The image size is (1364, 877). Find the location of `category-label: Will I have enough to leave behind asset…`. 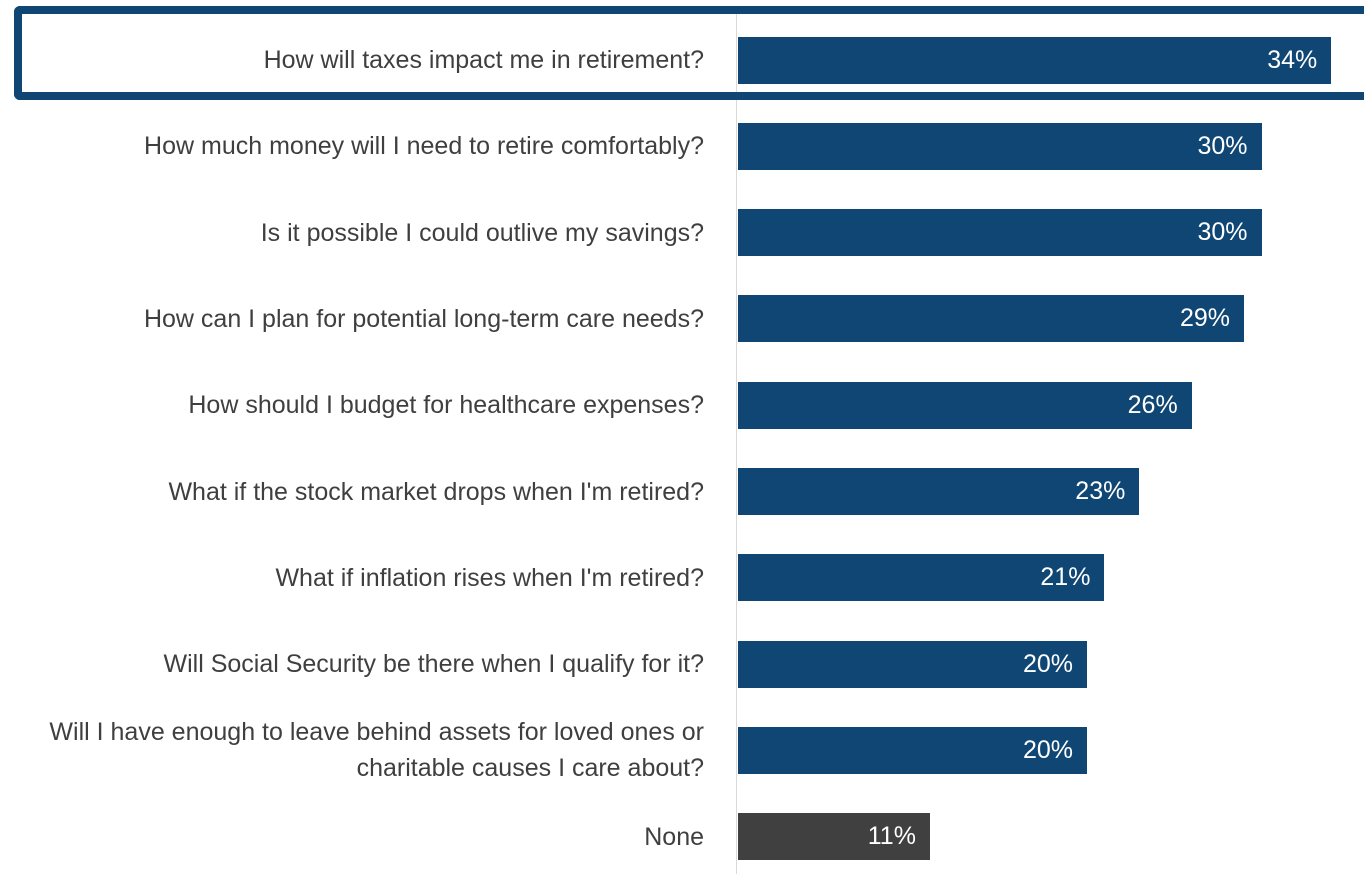

category-label: Will I have enough to leave behind asset… is located at coordinates (376, 750).